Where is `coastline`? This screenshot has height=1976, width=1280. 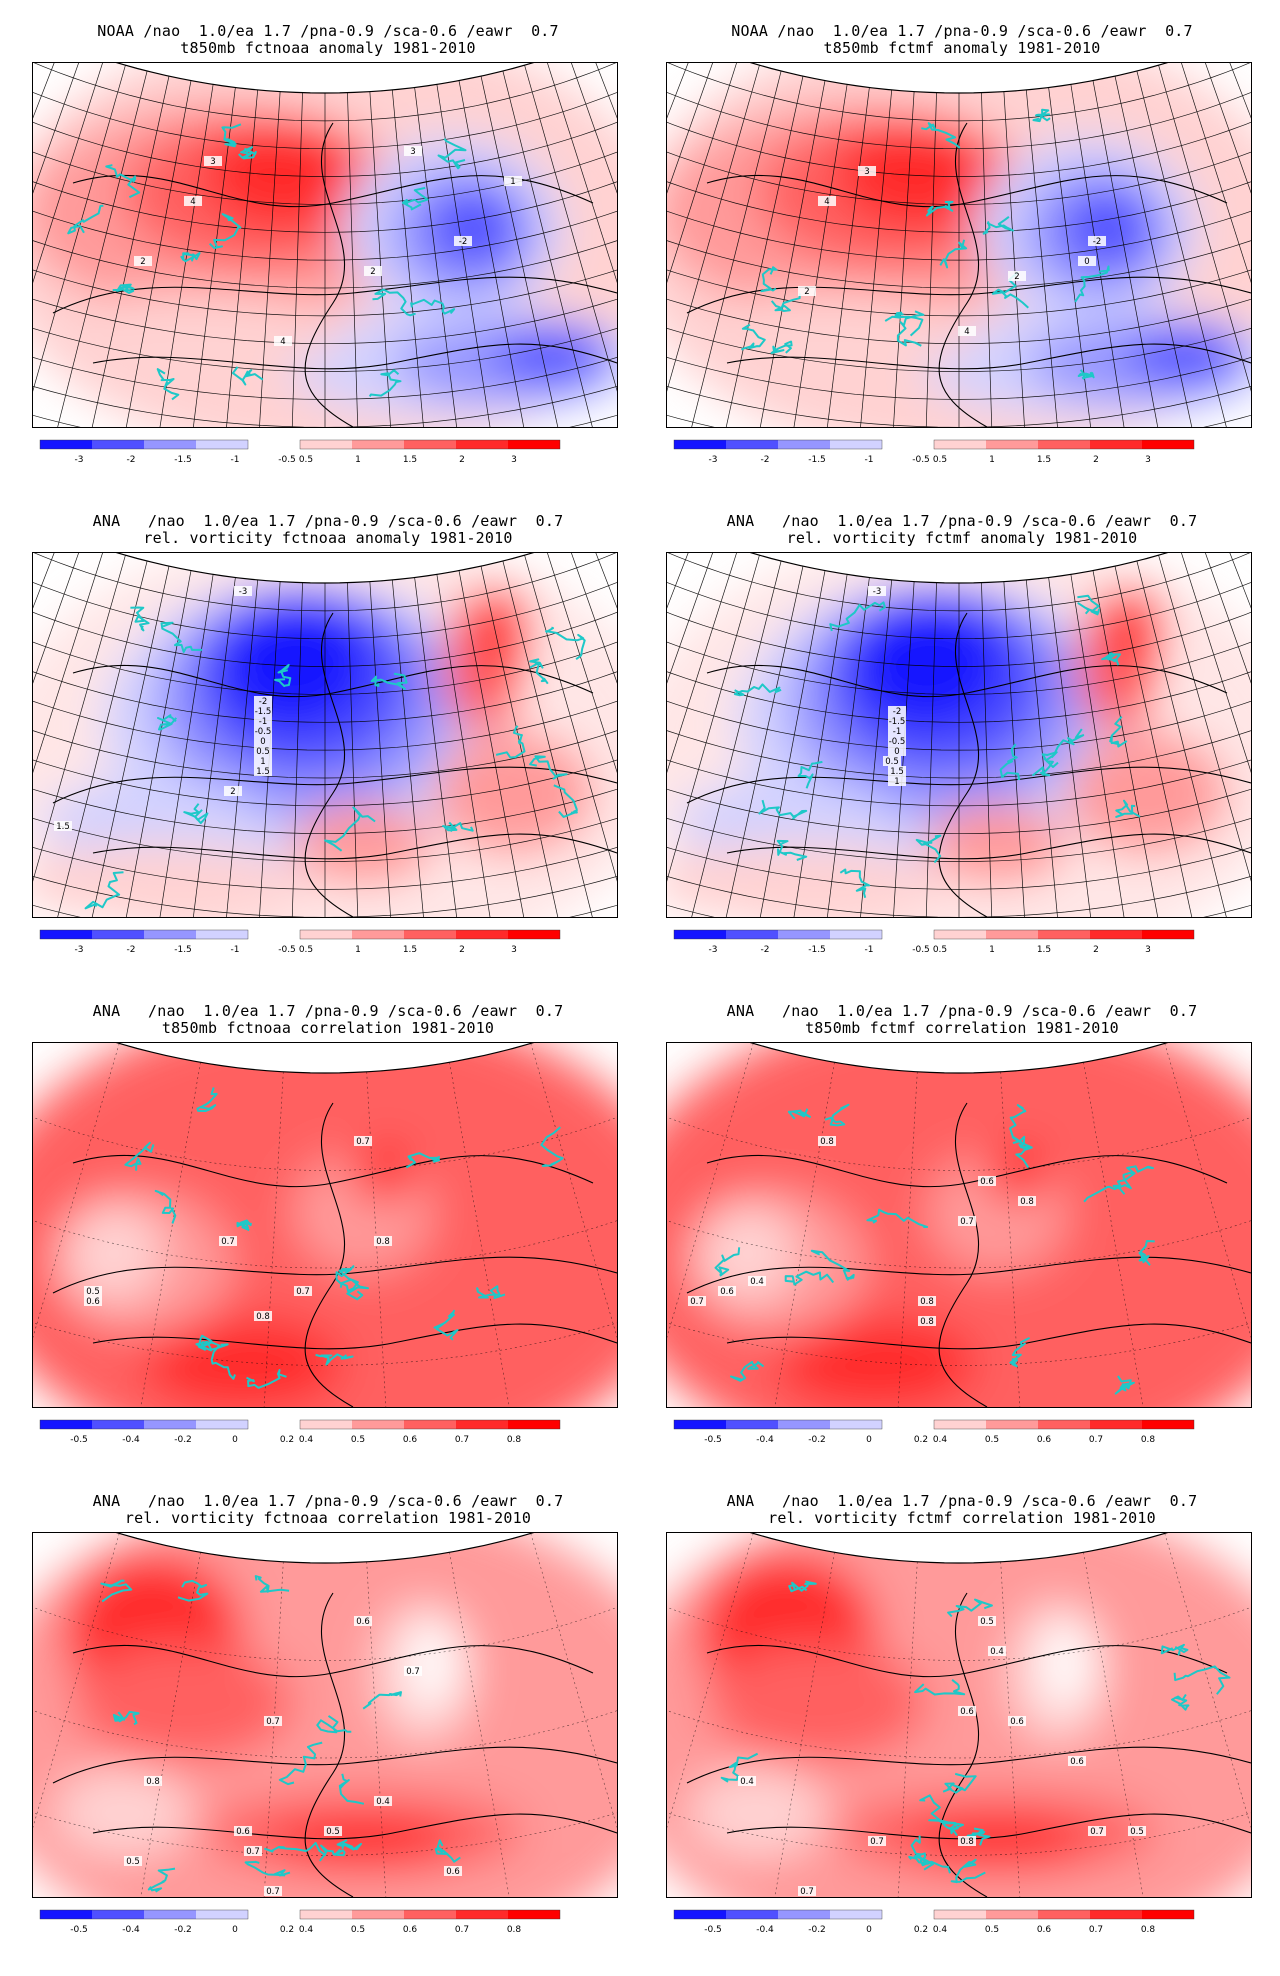 coastline is located at coordinates (925, 244).